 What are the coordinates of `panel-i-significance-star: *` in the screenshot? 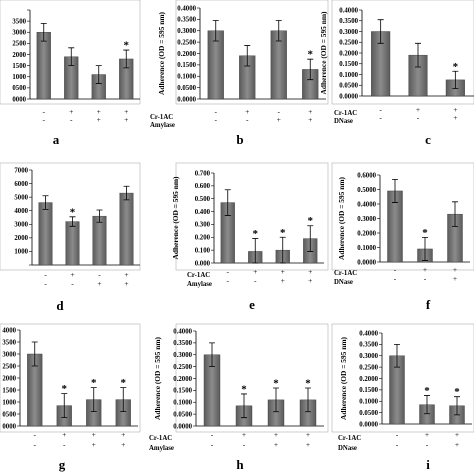 It's located at (427, 391).